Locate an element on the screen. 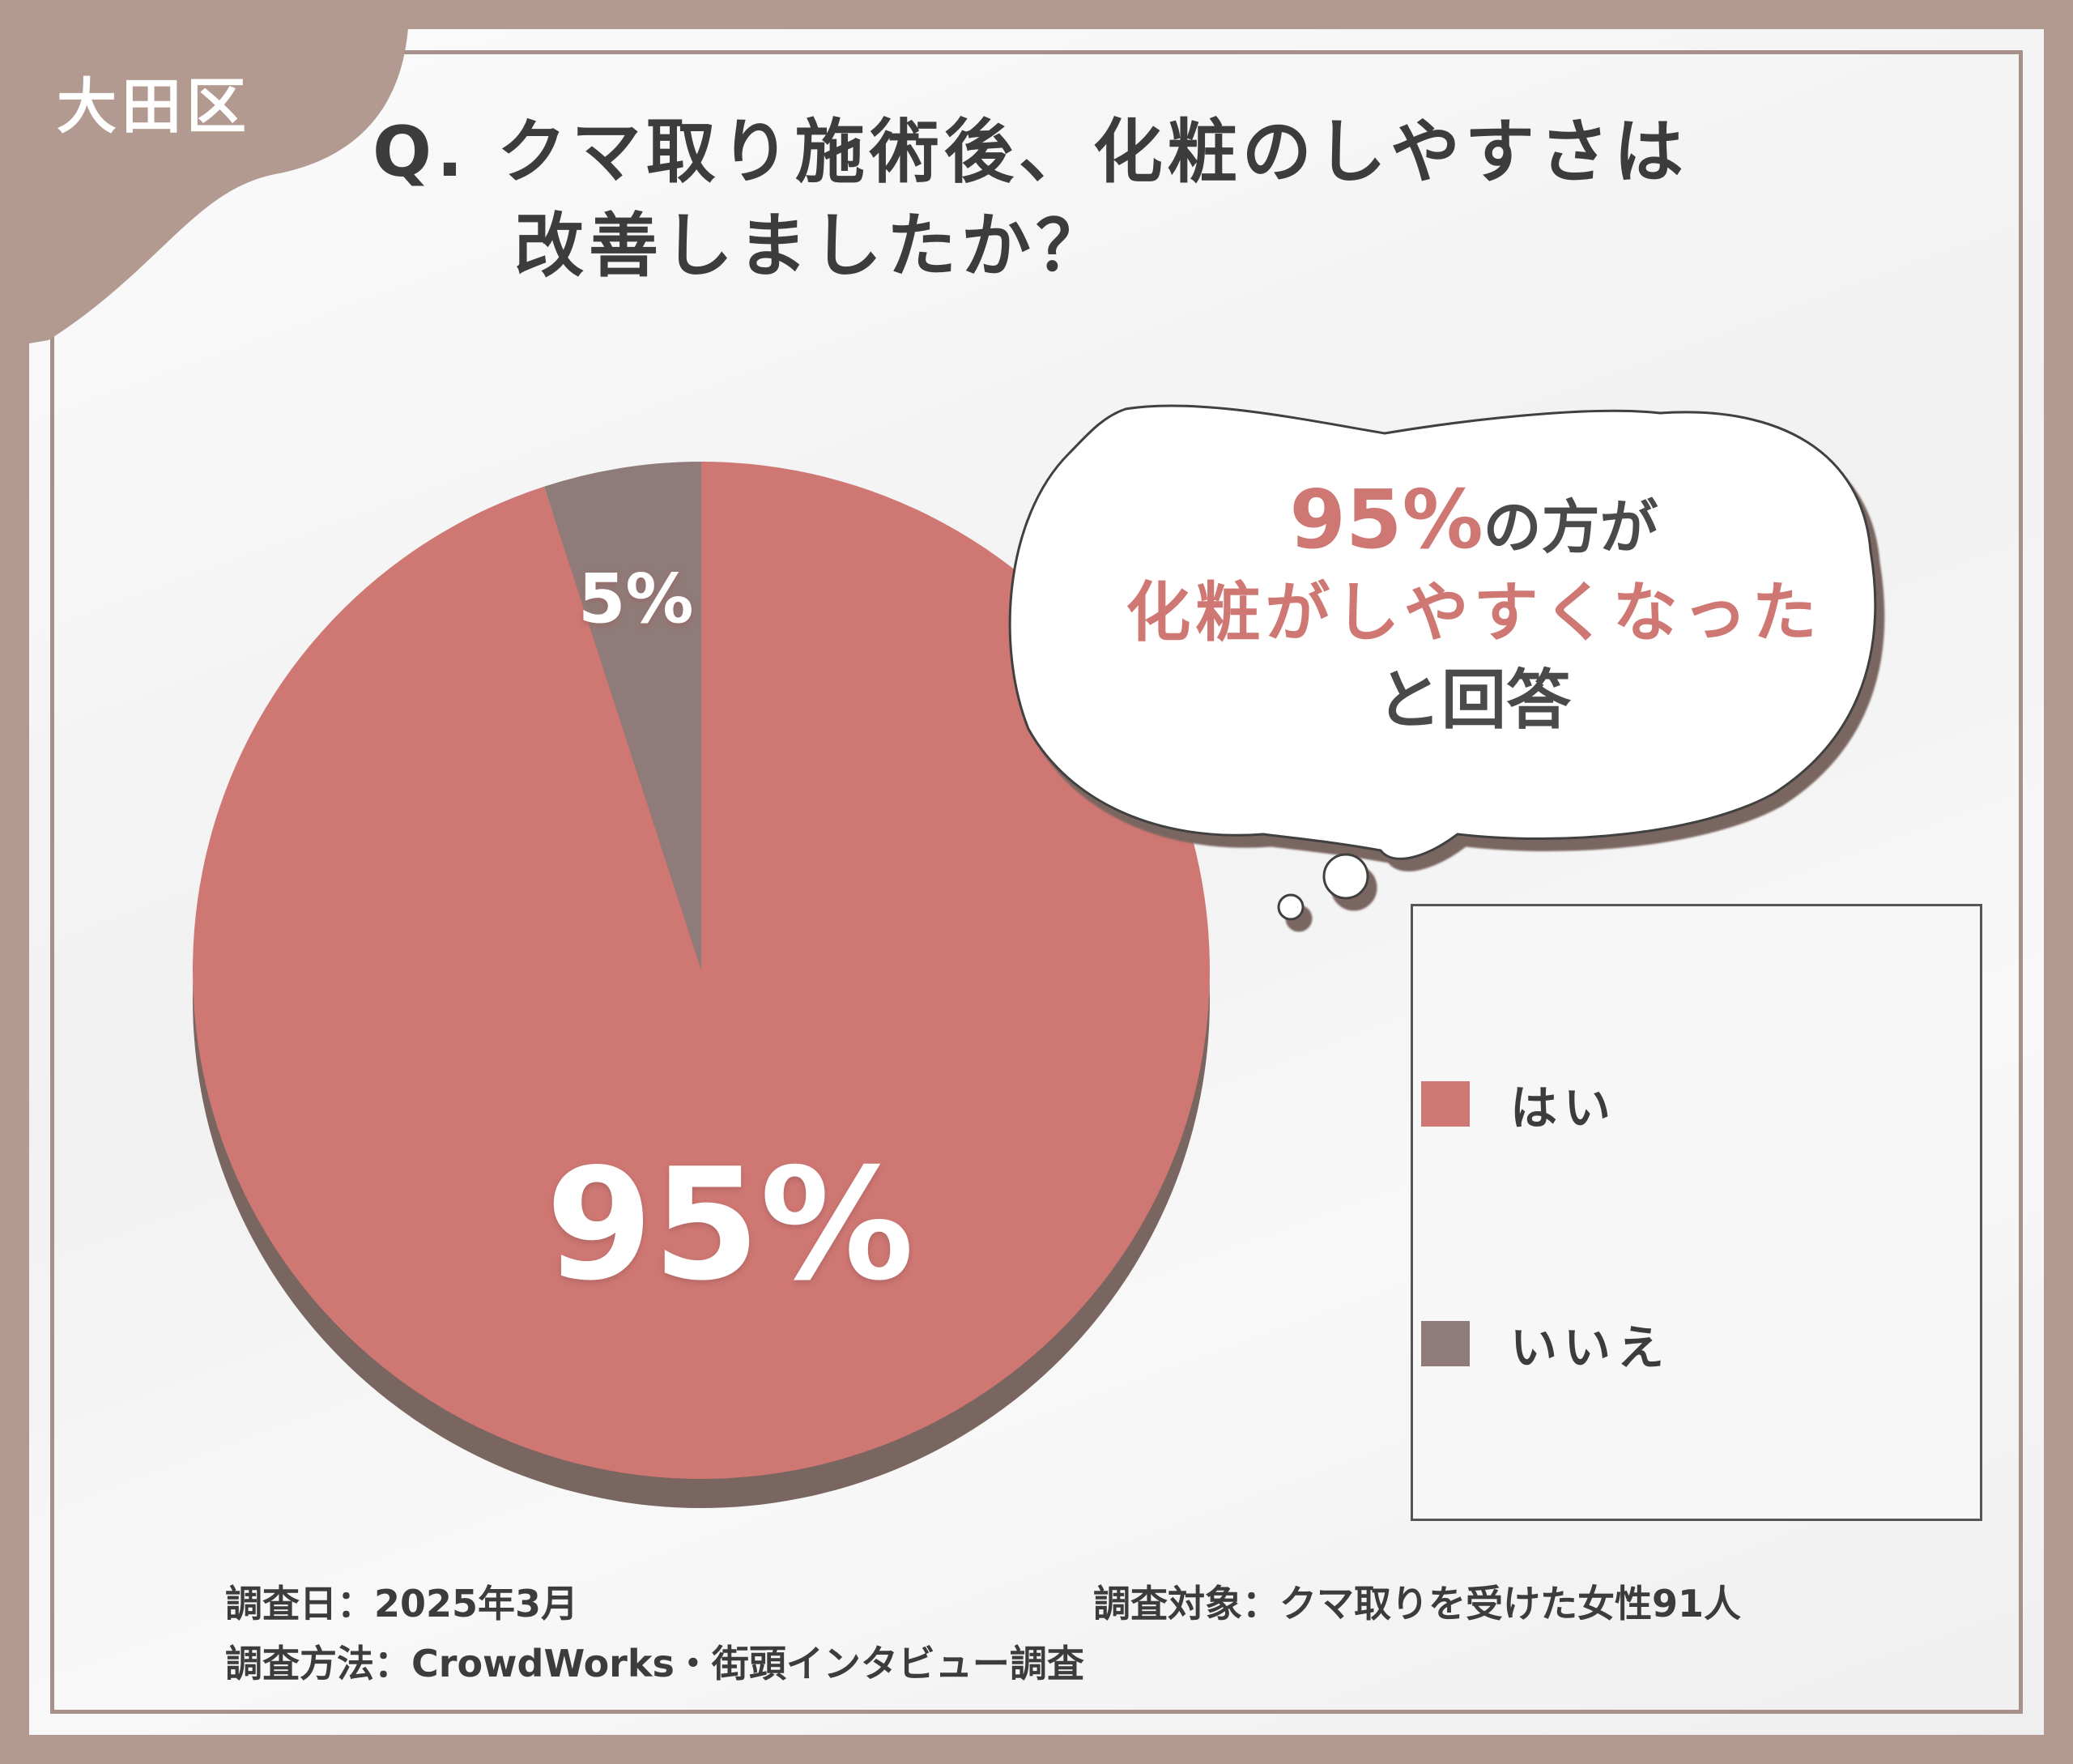 This screenshot has width=2073, height=1764. bubble-percentage: 95% is located at coordinates (1386, 519).